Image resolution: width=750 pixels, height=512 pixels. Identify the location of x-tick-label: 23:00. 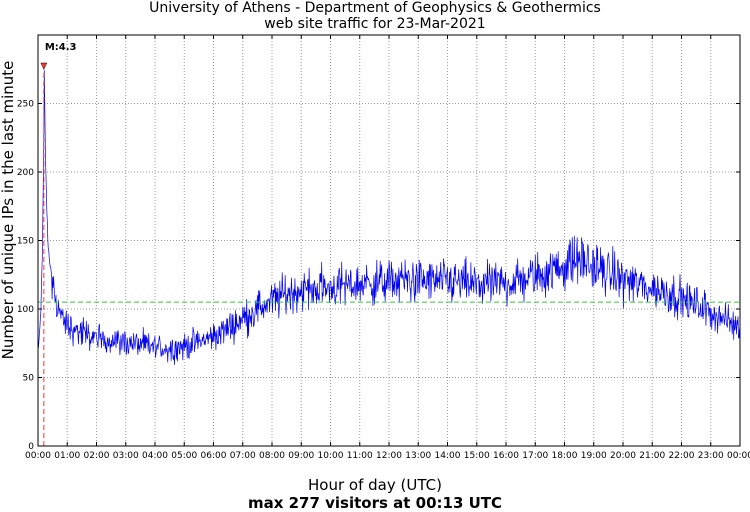
(711, 456).